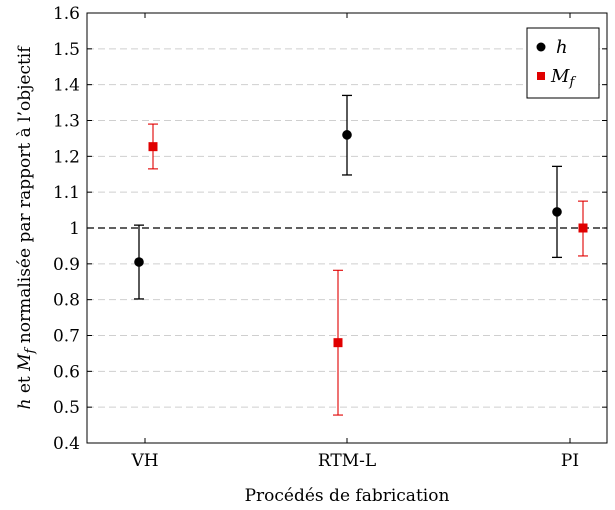 This screenshot has height=510, width=615. What do you see at coordinates (347, 496) in the screenshot?
I see `x-axis-label: Procédés de fabrication` at bounding box center [347, 496].